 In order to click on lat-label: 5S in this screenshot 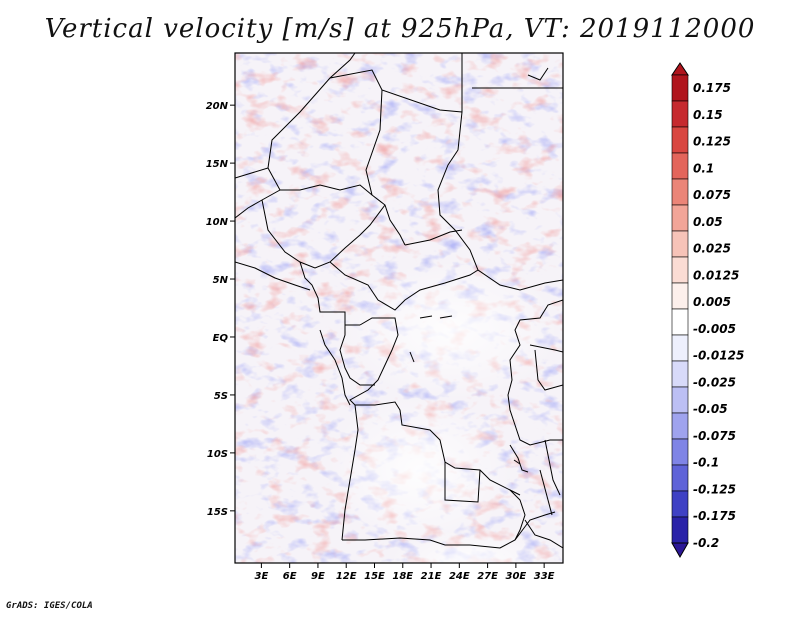, I will do `click(221, 396)`.